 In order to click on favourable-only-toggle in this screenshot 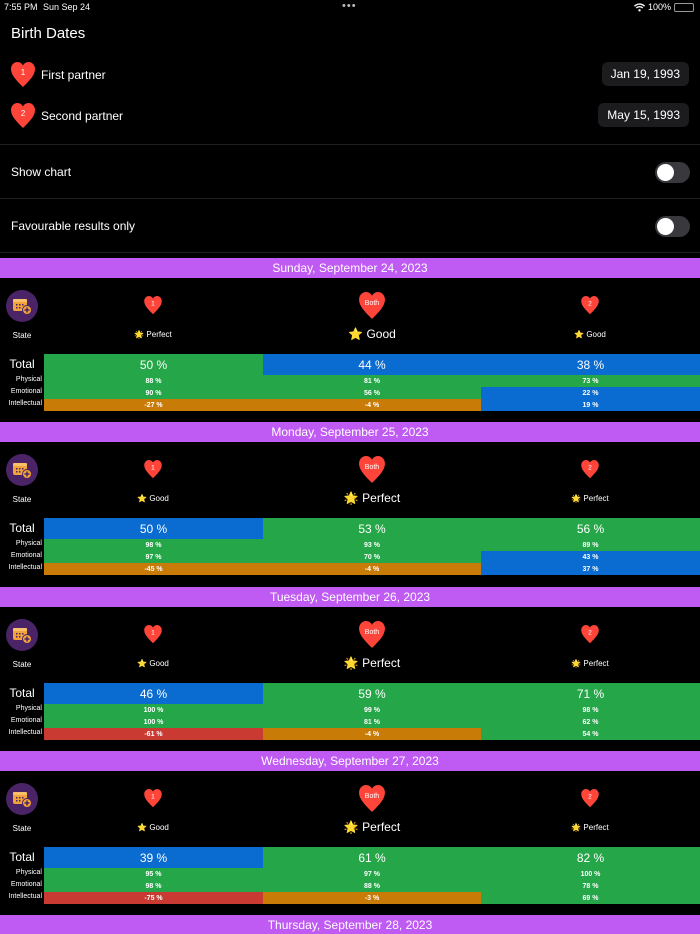, I will do `click(672, 226)`.